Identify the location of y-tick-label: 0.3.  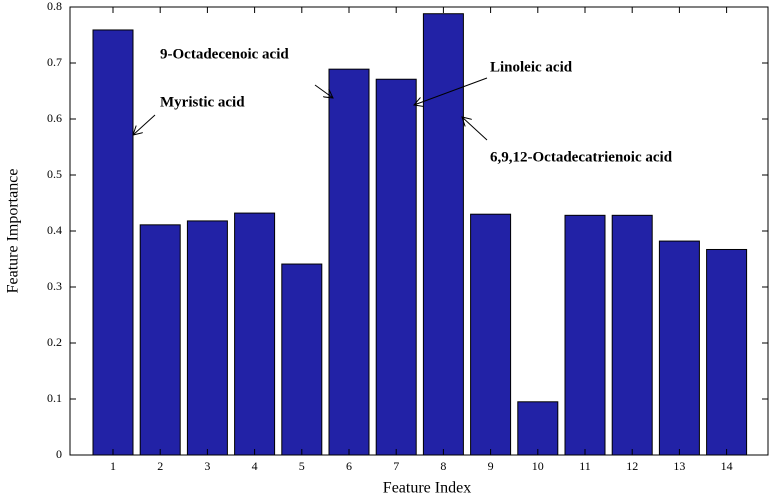
(54, 286).